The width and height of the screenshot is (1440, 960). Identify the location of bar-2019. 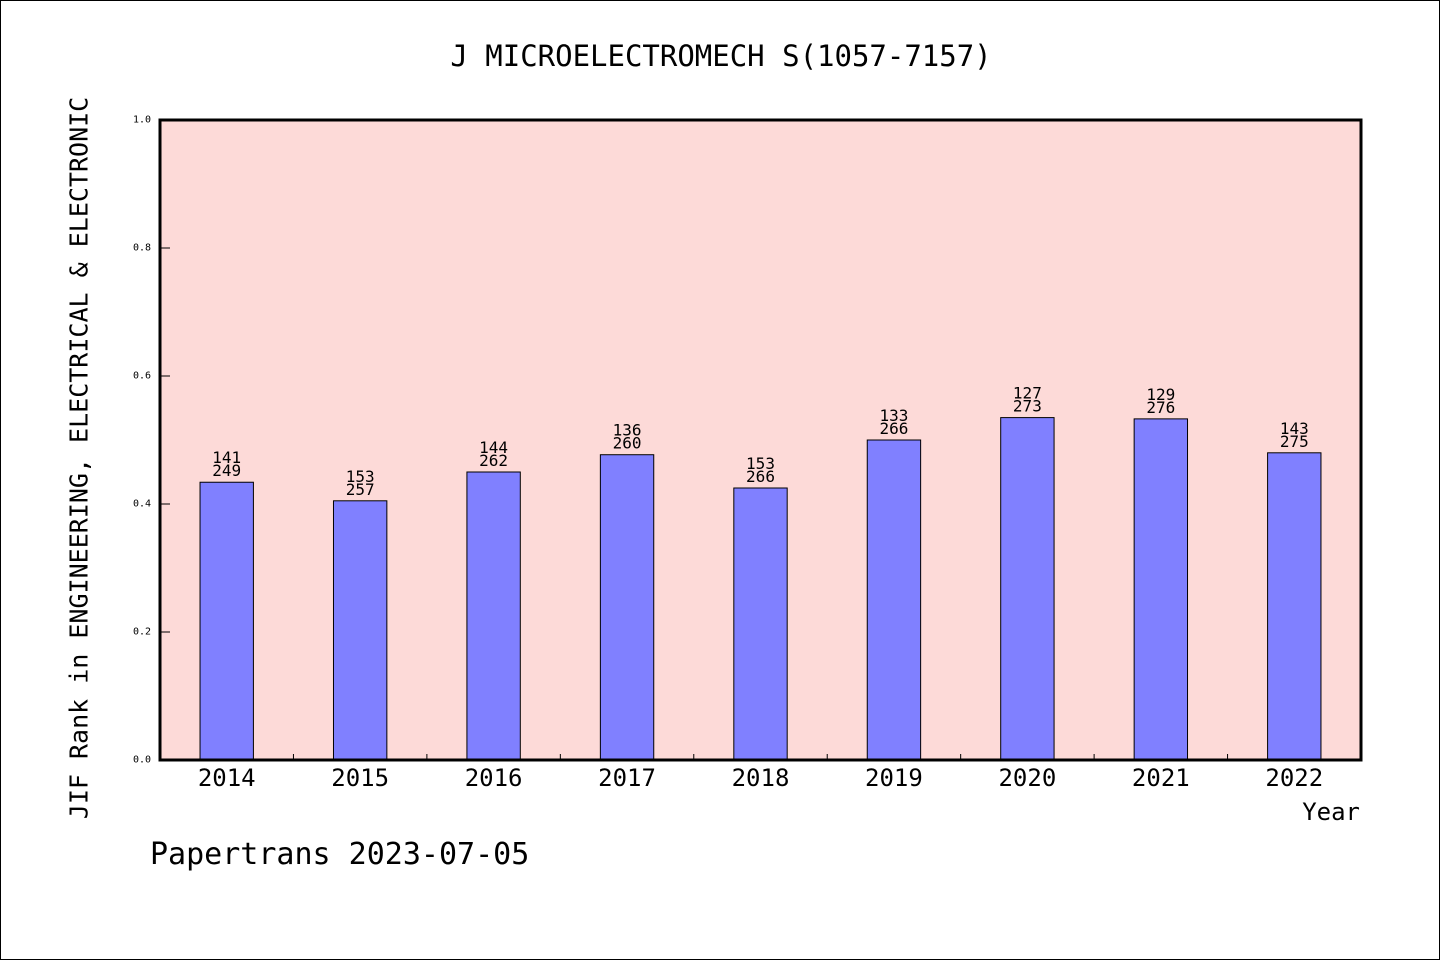
(894, 600).